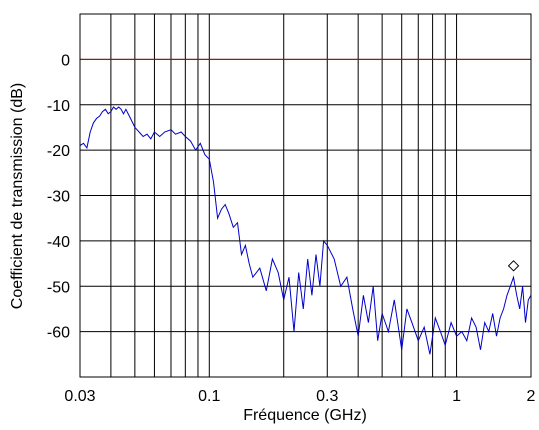  Describe the element at coordinates (327, 396) in the screenshot. I see `x-tick-label: 0.3` at that location.